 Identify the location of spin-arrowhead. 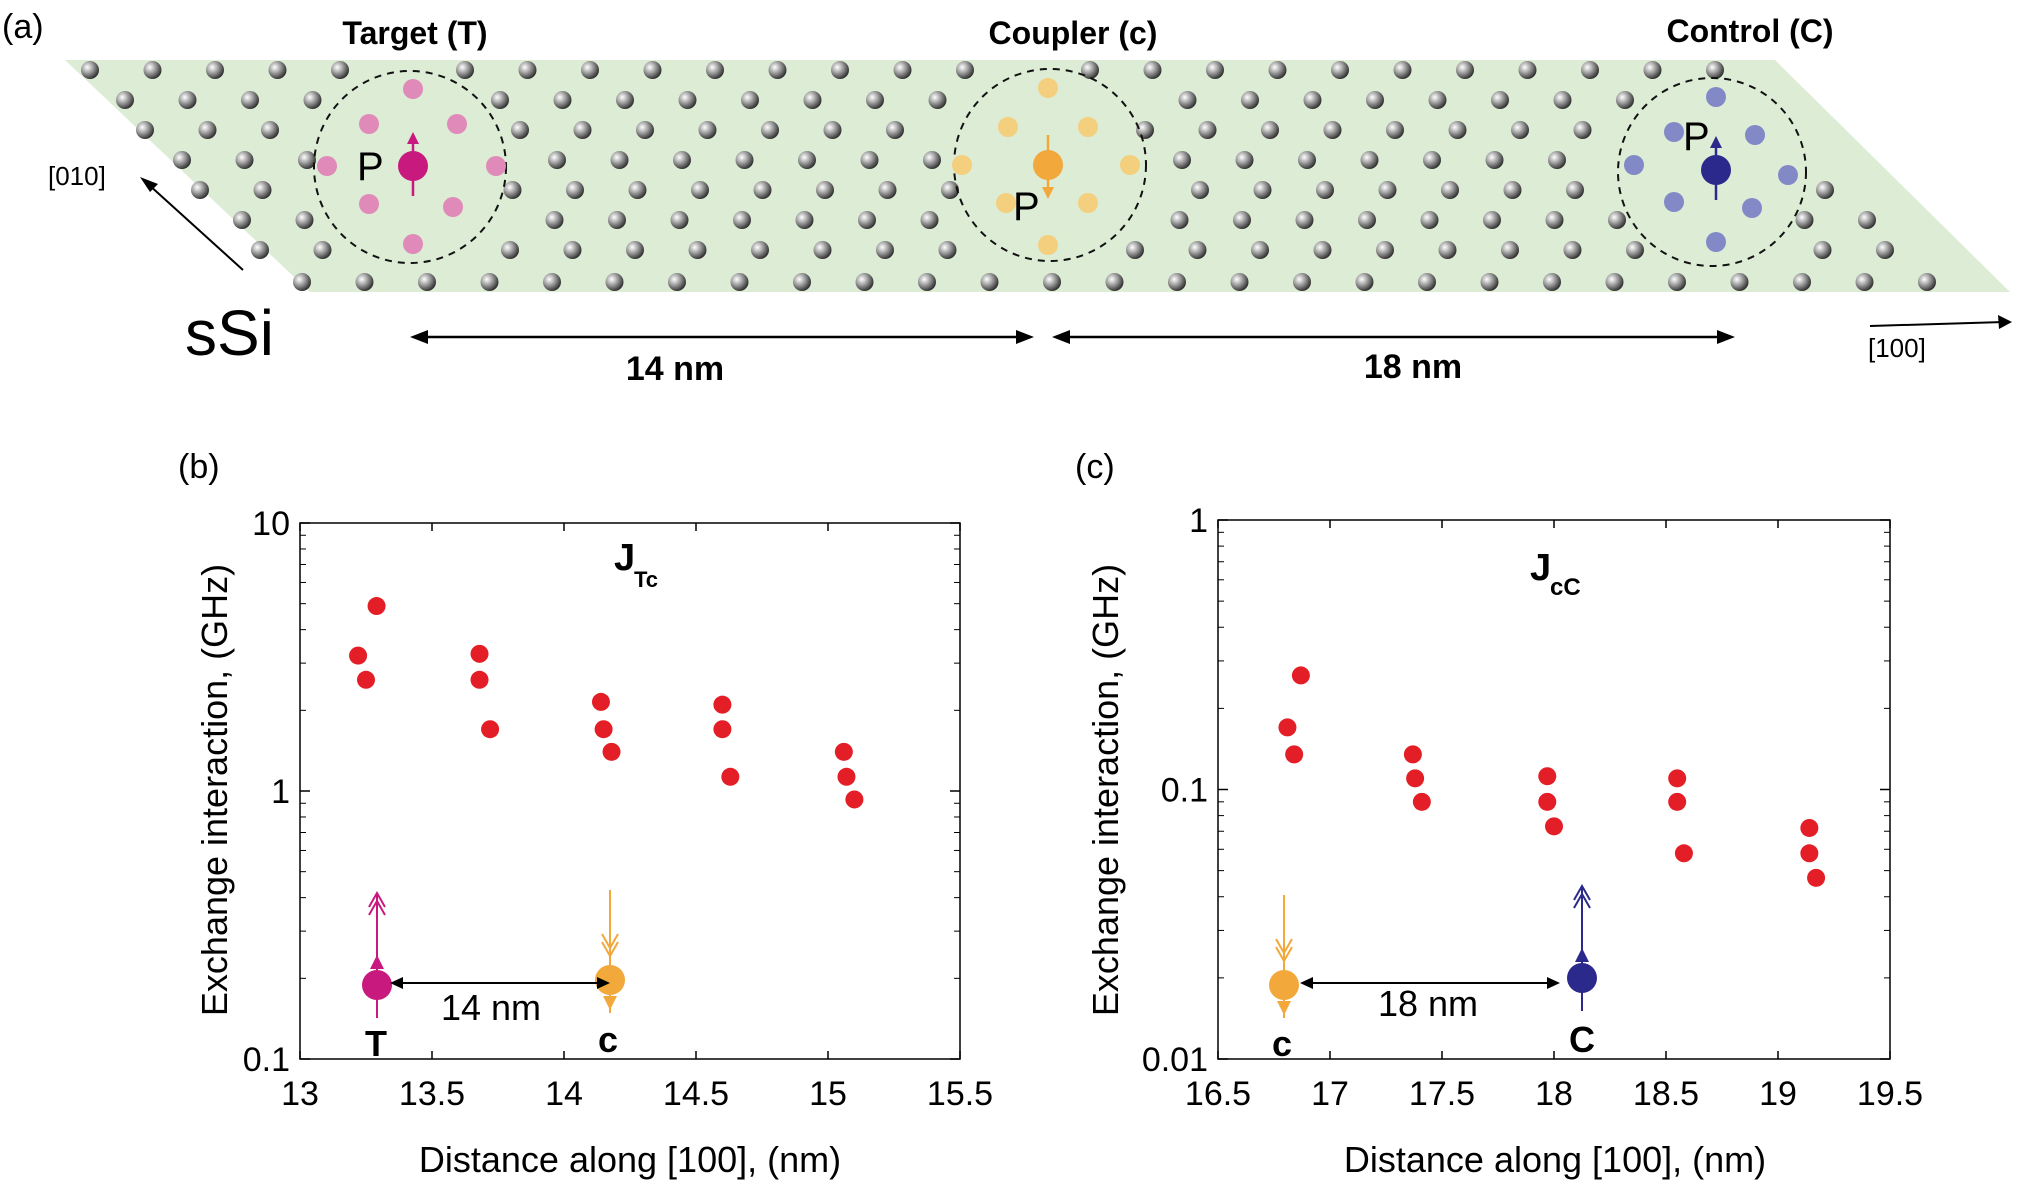
(610, 1003).